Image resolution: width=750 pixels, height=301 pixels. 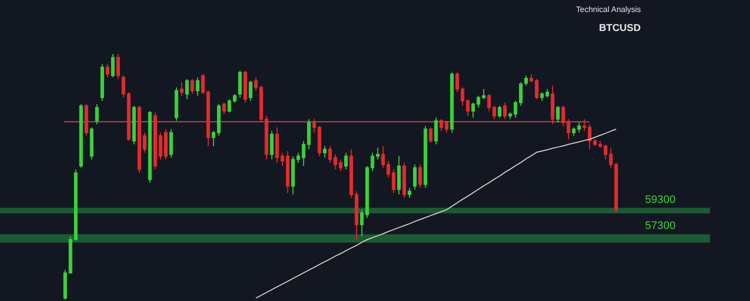 What do you see at coordinates (660, 226) in the screenshot?
I see `band-label: 57300` at bounding box center [660, 226].